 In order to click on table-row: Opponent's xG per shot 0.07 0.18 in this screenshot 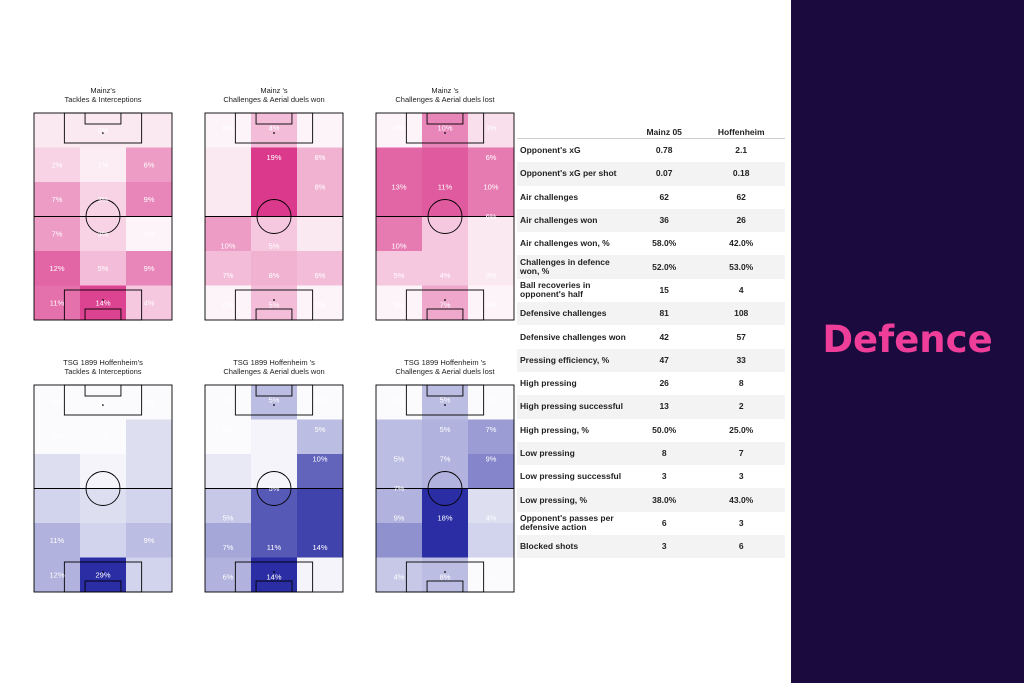, I will do `click(651, 174)`.